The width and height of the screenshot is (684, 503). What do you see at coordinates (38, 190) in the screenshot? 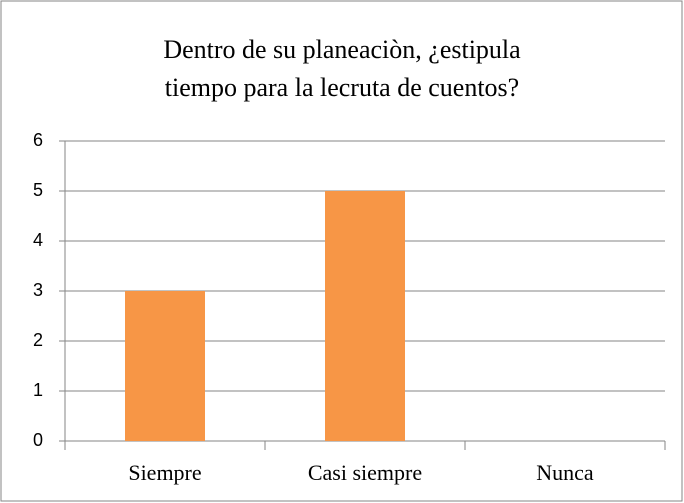
I see `y-tick-label: 5` at bounding box center [38, 190].